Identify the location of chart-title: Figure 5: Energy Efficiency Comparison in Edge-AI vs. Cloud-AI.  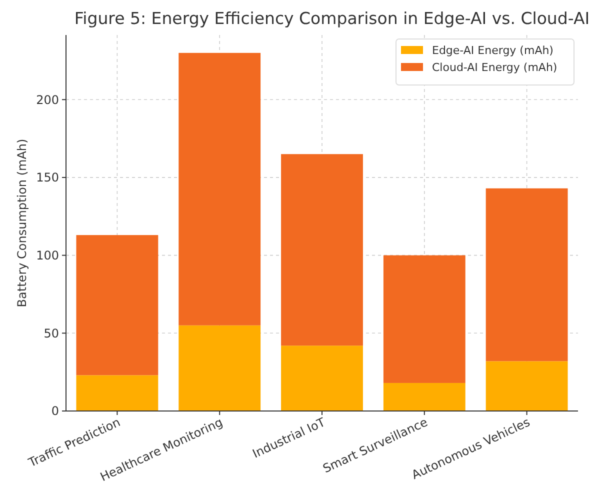
(332, 18).